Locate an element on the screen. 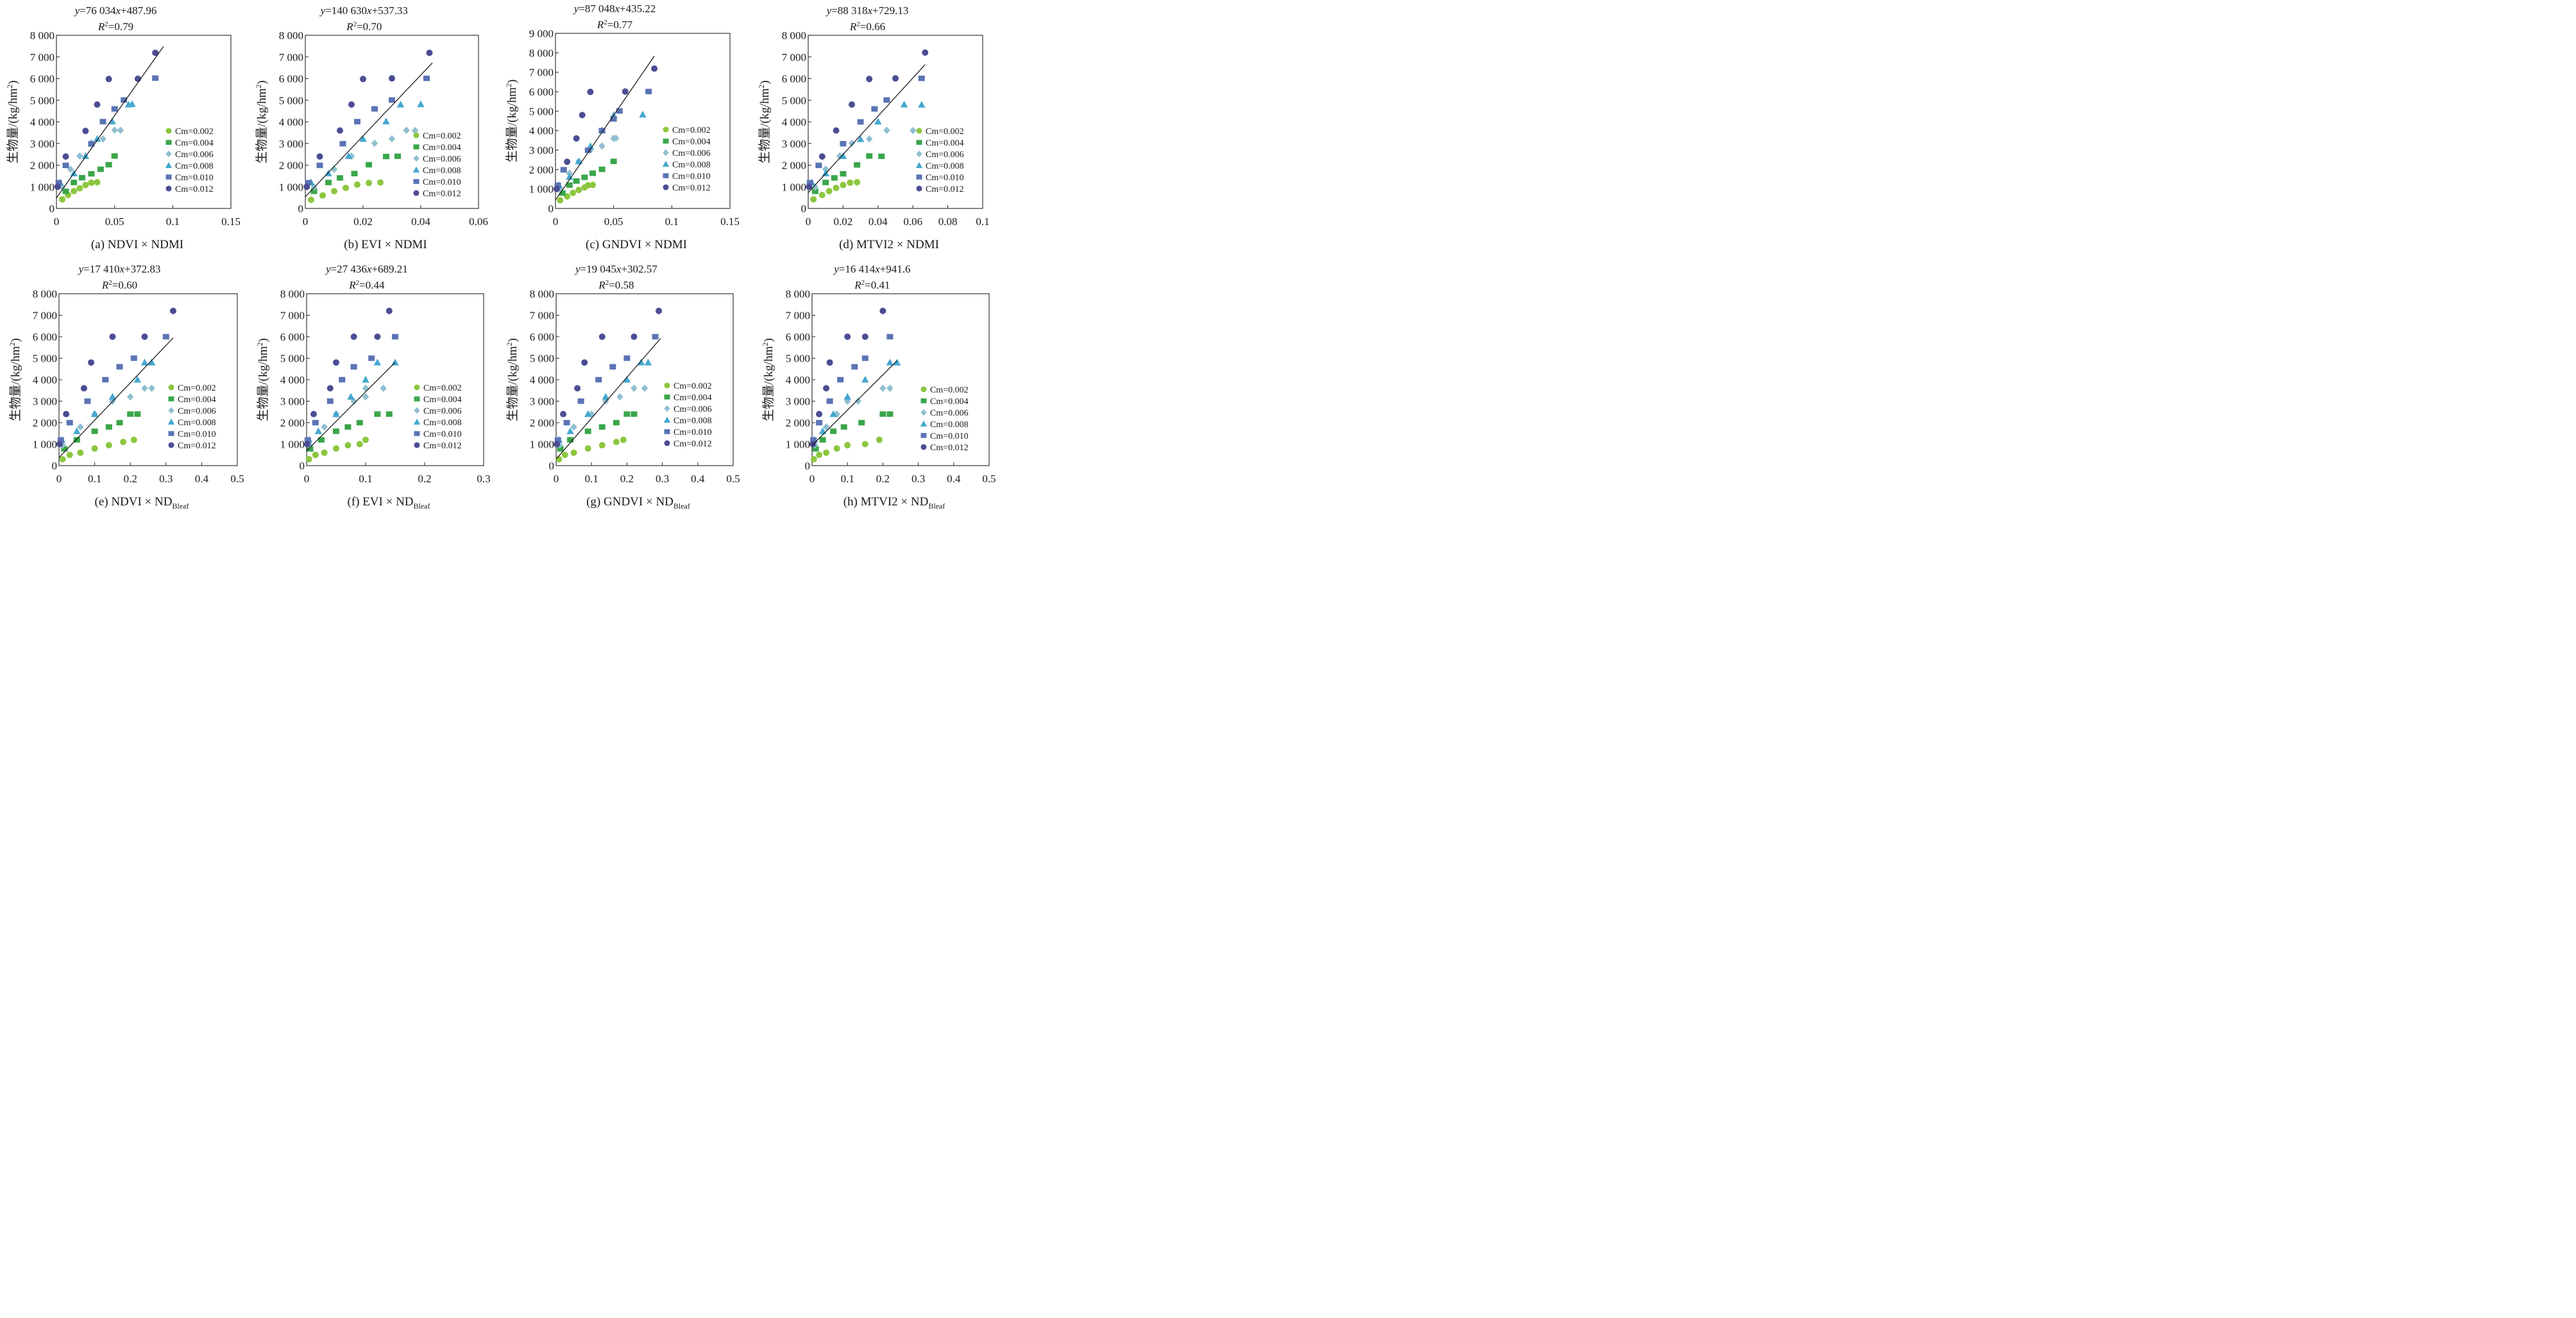 The height and width of the screenshot is (1318, 2576). x-tick-label: 0 is located at coordinates (306, 221).